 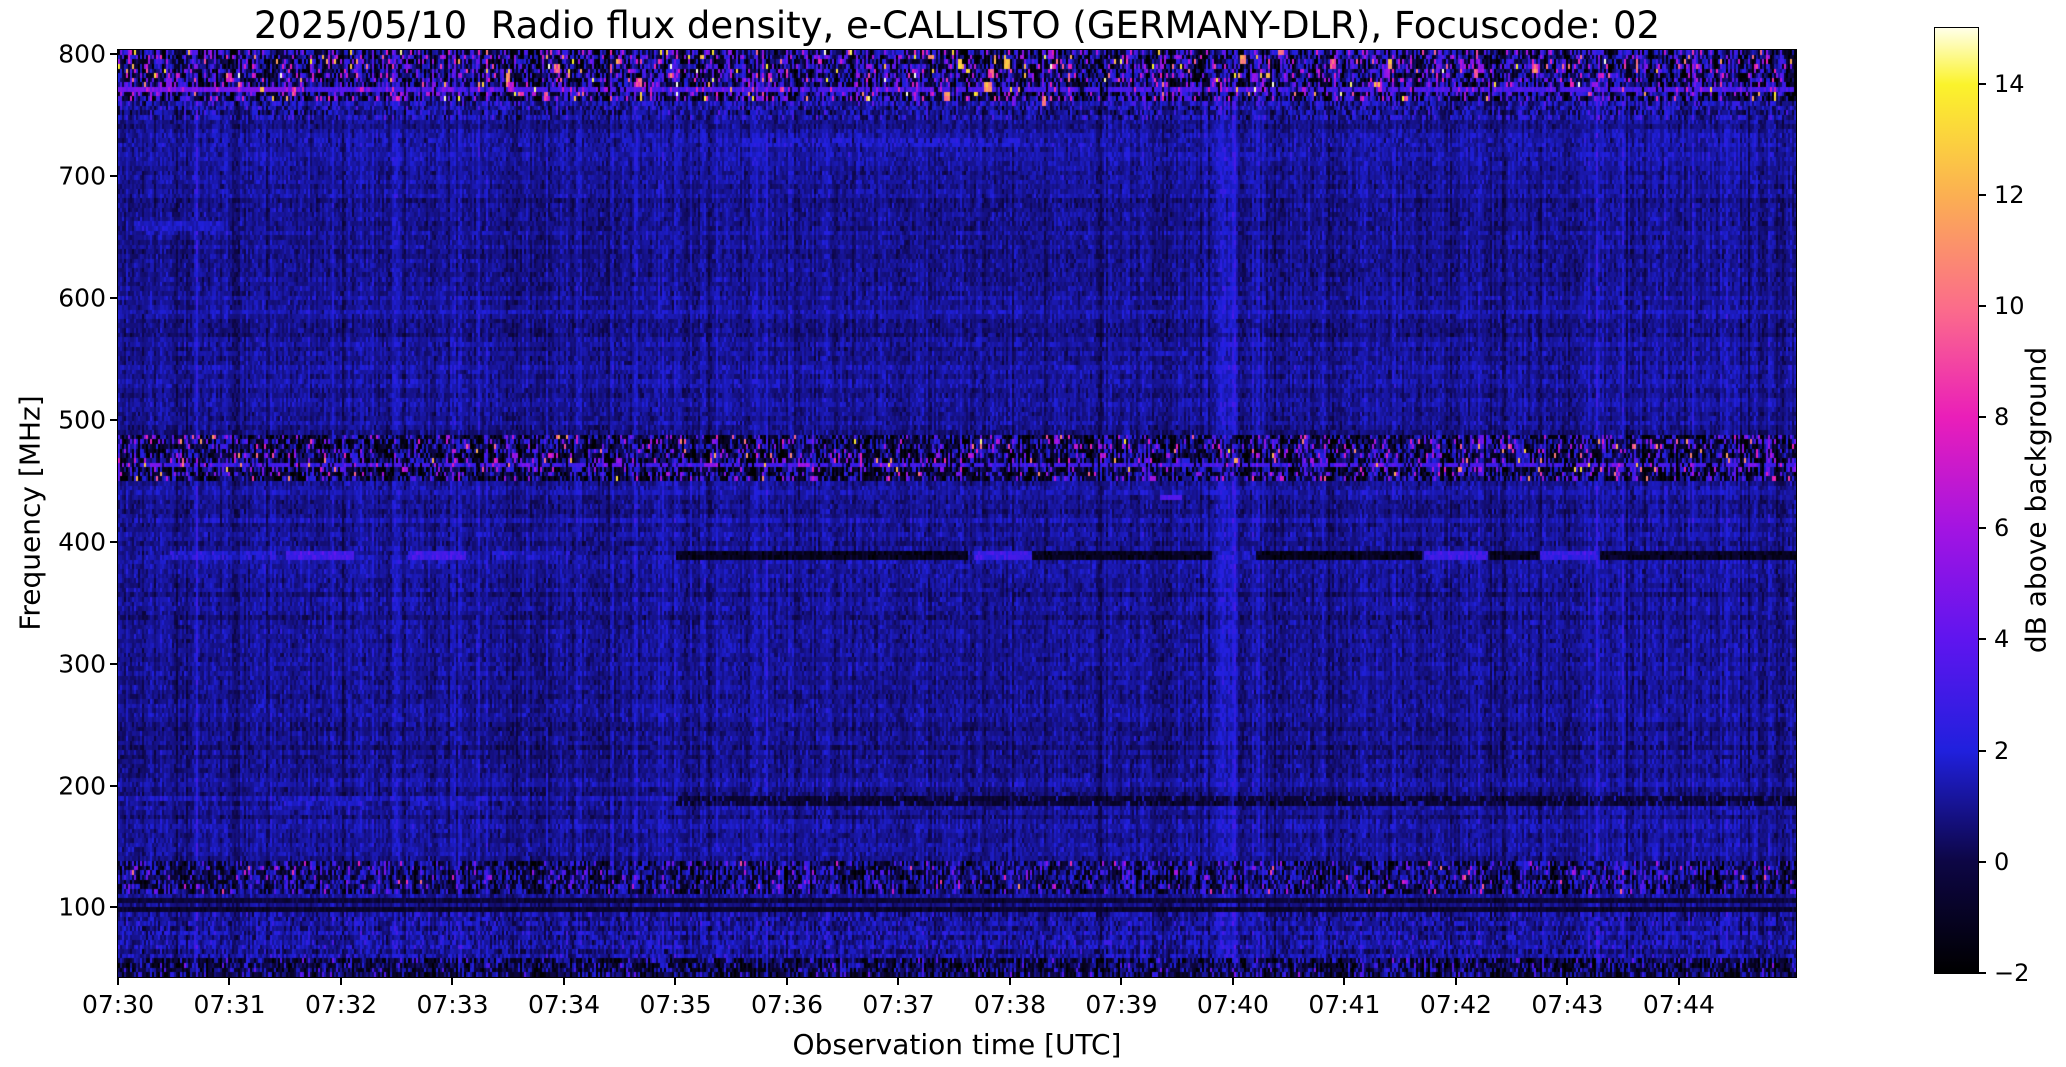 I want to click on x-tick-label: 07:36, so click(x=786, y=1004).